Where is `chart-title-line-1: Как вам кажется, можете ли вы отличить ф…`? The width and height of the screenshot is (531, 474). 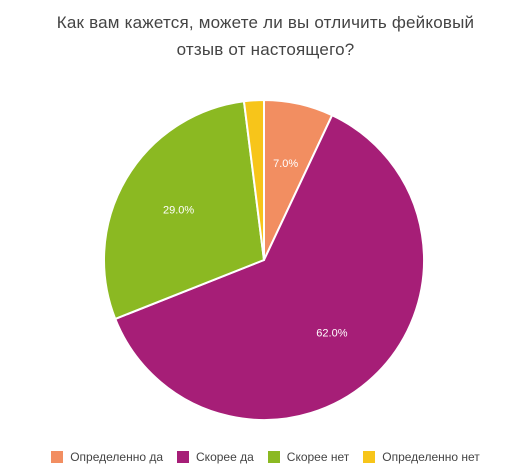
chart-title-line-1: Как вам кажется, можете ли вы отличить ф… is located at coordinates (265, 22).